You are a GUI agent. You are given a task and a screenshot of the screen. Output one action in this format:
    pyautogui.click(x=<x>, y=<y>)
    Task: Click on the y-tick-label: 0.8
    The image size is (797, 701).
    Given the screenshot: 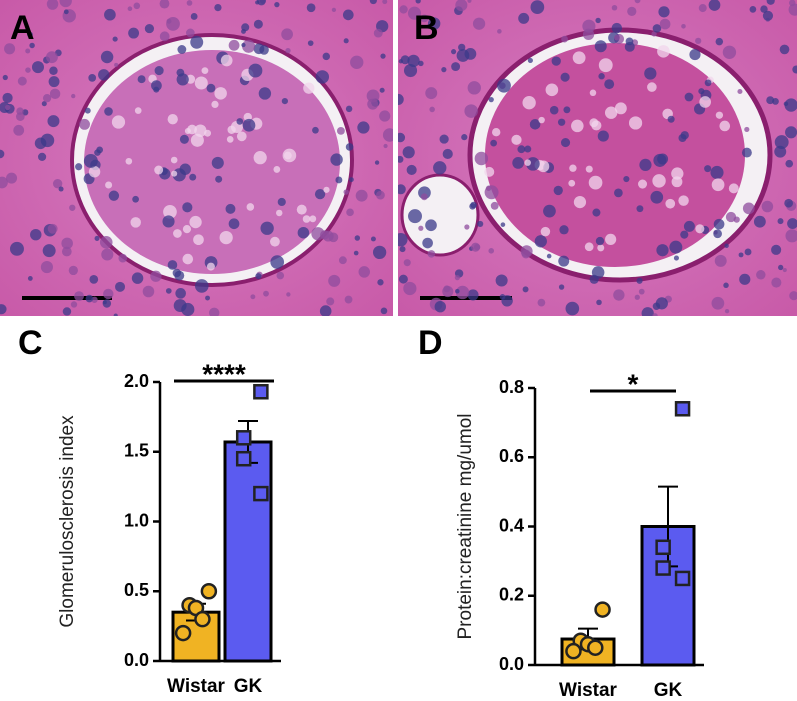 What is the action you would take?
    pyautogui.click(x=511, y=387)
    